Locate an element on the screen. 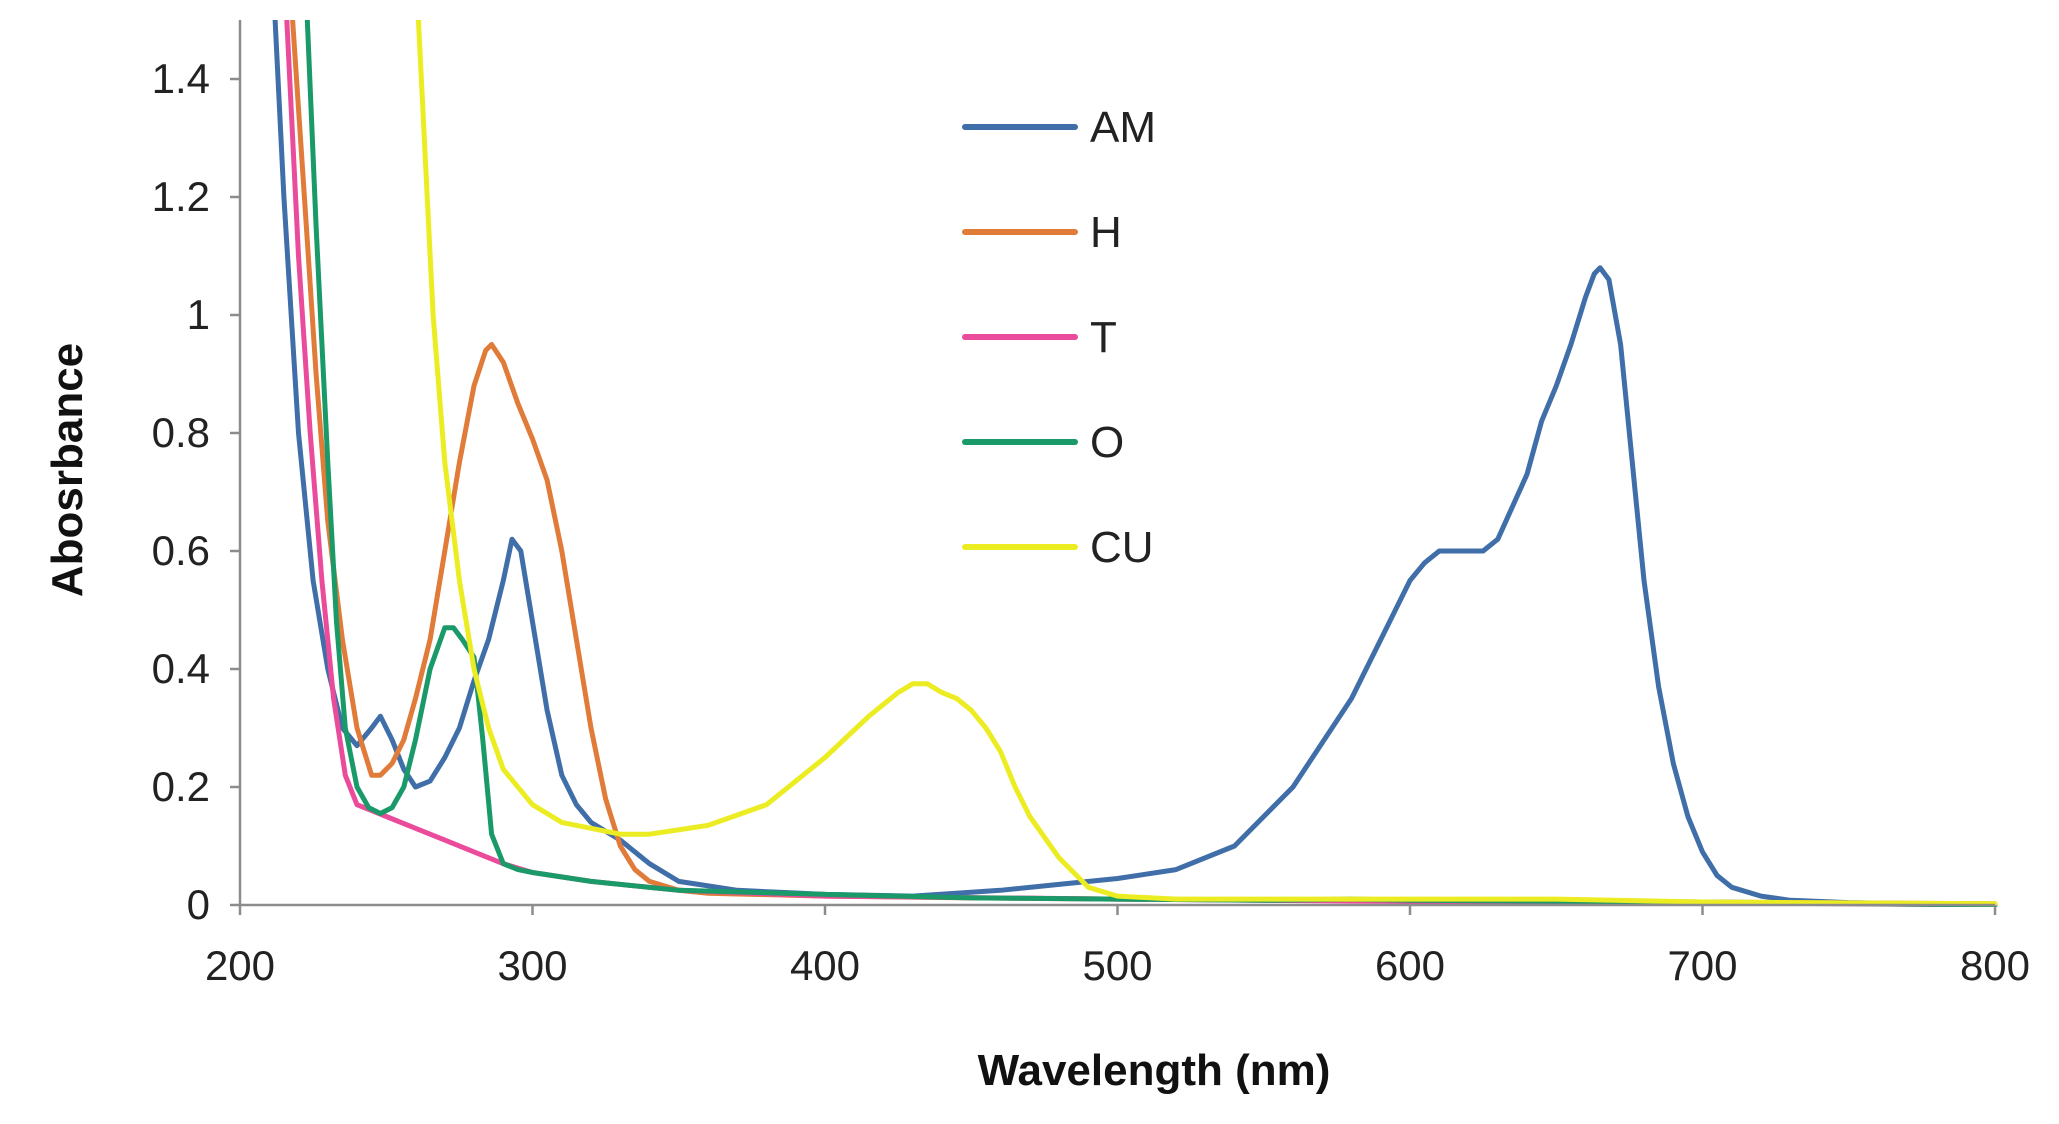 Image resolution: width=2059 pixels, height=1124 pixels. legend-label: CU is located at coordinates (1122, 547).